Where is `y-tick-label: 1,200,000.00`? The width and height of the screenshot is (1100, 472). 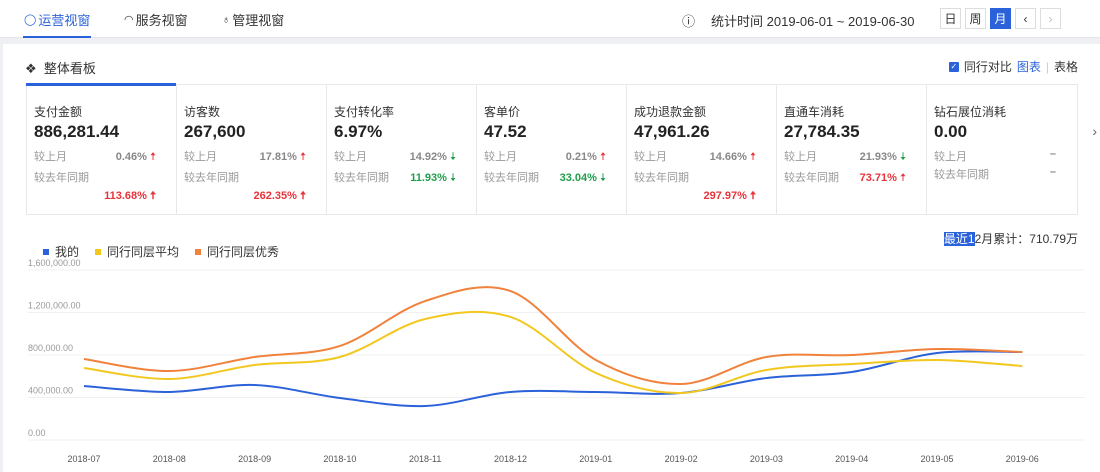
y-tick-label: 1,200,000.00 is located at coordinates (54, 306).